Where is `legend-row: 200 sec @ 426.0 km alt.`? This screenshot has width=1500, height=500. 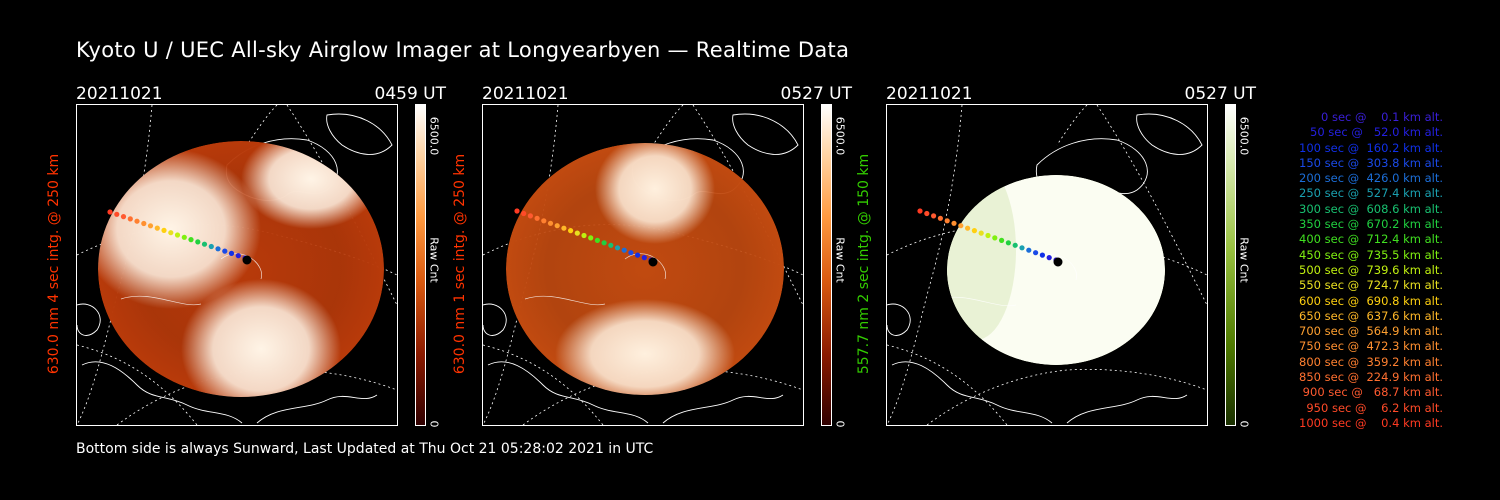
legend-row: 200 sec @ 426.0 km alt. is located at coordinates (1369, 178).